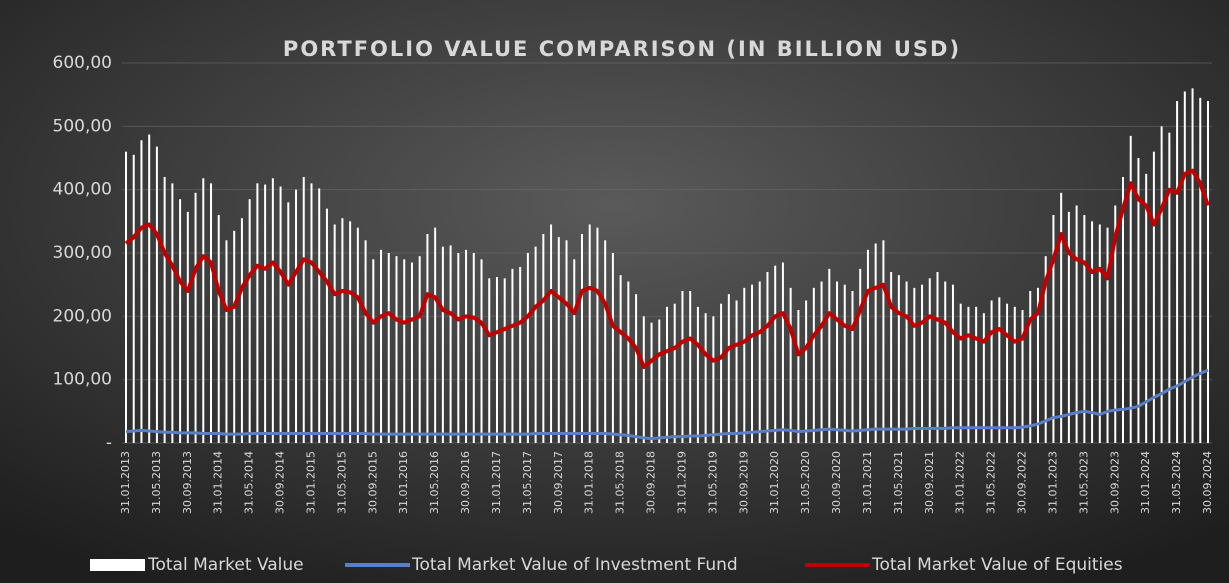 The width and height of the screenshot is (1229, 583). Describe the element at coordinates (929, 482) in the screenshot. I see `x-tick-label: 30.09.2021` at that location.